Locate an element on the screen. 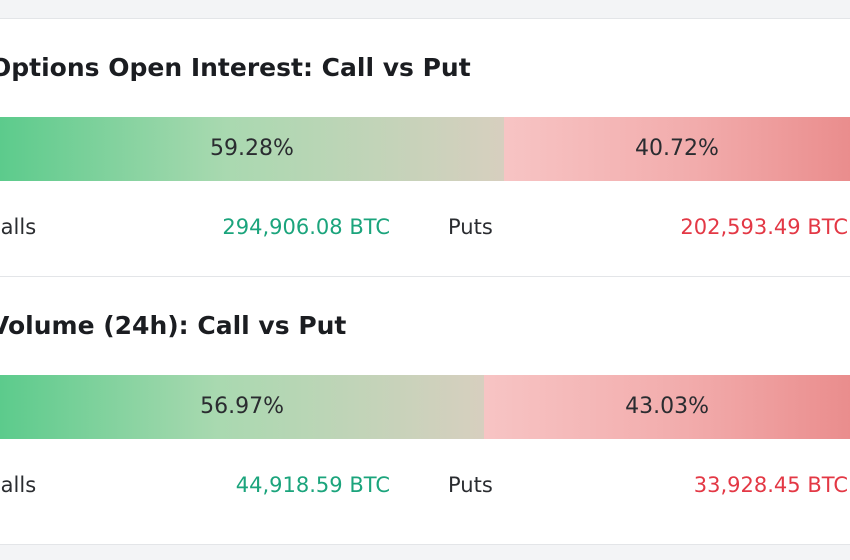 This screenshot has height=560, width=850. ratio-bar: 56.97% 43.03% is located at coordinates (425, 407).